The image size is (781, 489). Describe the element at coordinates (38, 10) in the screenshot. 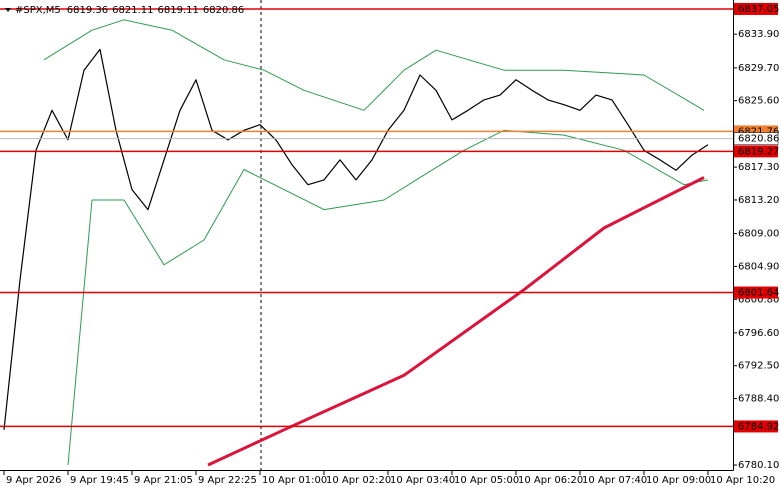

I see `symbol: #SPX,M5` at that location.